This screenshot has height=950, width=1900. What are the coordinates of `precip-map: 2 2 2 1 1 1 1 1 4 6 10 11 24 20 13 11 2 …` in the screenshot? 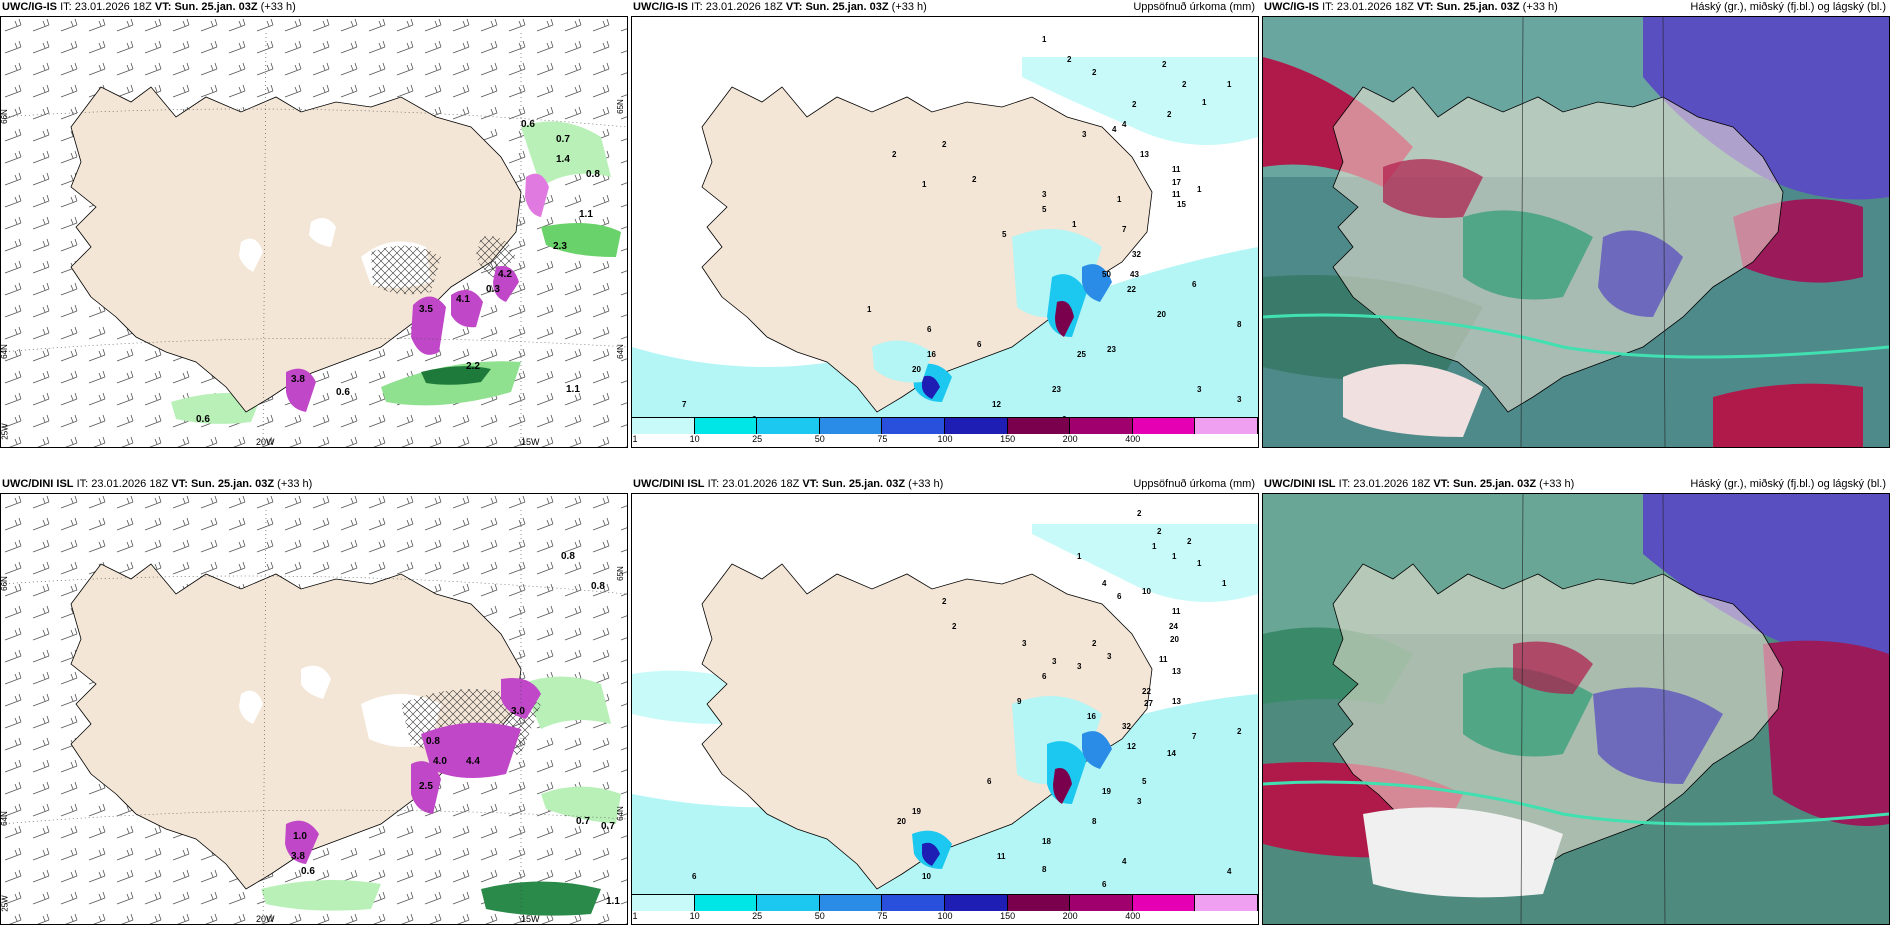 It's located at (945, 709).